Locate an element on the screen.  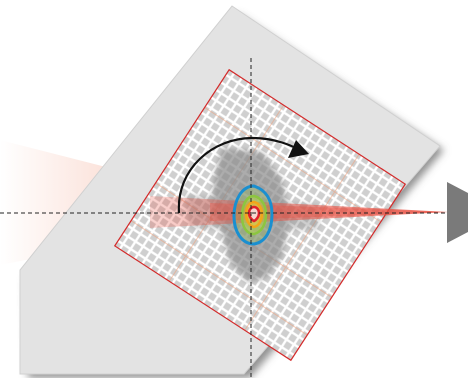
outgoing-beam is located at coordinates (299, 212).